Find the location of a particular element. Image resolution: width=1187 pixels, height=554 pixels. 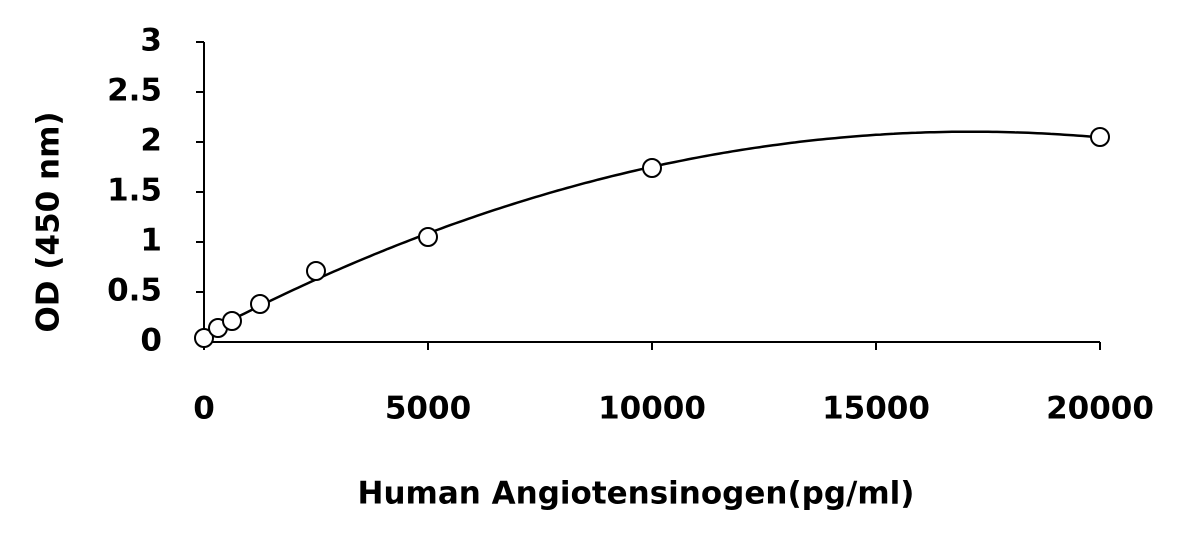

x-tick-label: 0 is located at coordinates (204, 409).